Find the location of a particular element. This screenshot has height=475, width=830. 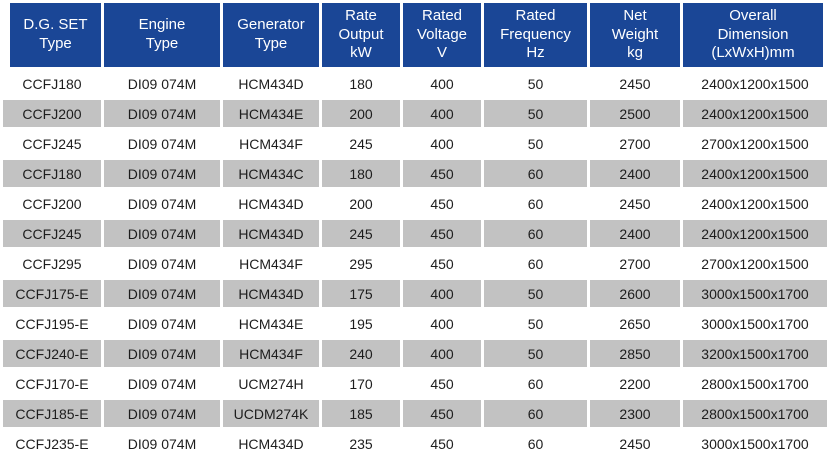

column-header-rated-frequency-hz: Rated Frequency Hz is located at coordinates (535, 35).